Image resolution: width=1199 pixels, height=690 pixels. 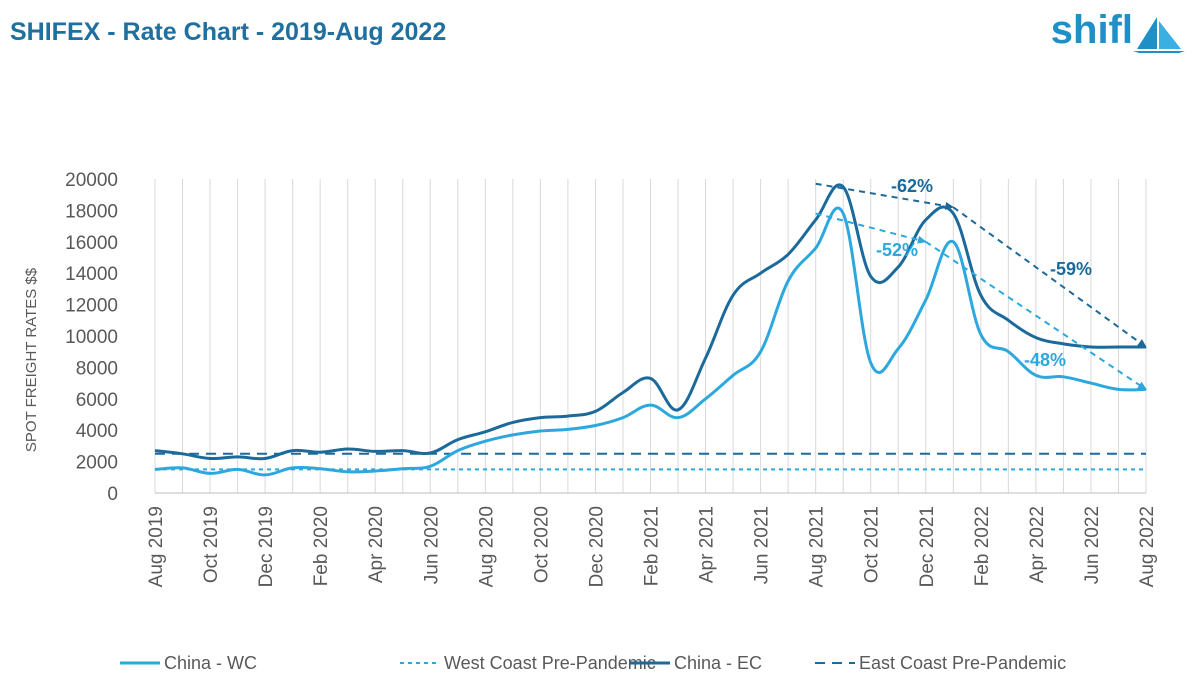 I want to click on x-tick-label: Dec 2019, so click(x=266, y=546).